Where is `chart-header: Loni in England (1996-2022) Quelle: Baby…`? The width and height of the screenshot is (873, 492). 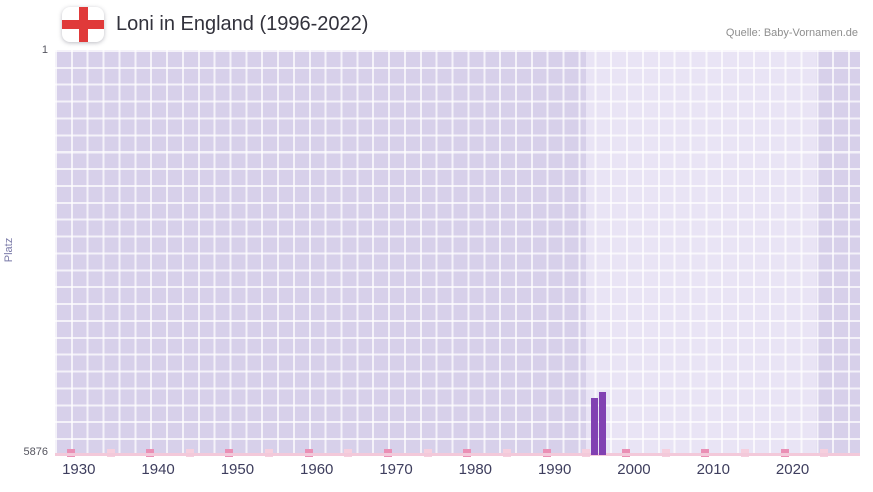
chart-header: Loni in England (1996-2022) Quelle: Baby… is located at coordinates (436, 24).